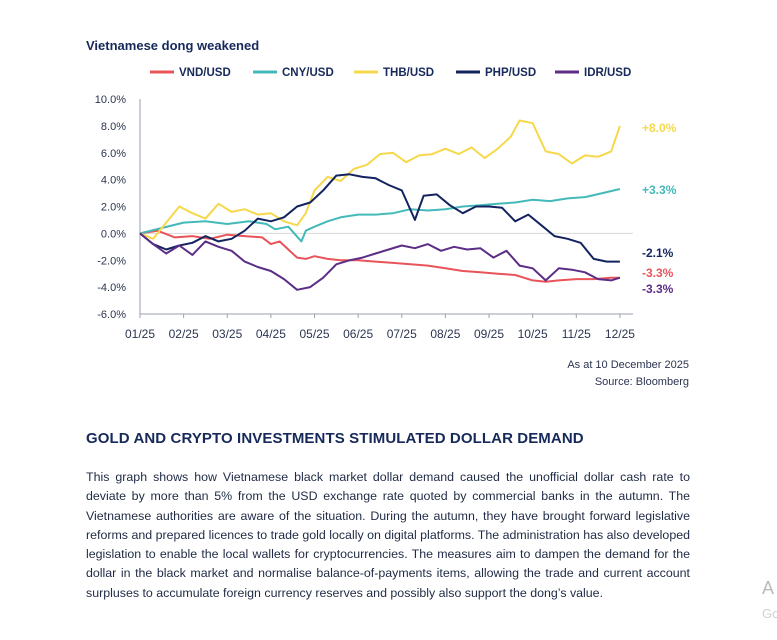 The image size is (777, 640). Describe the element at coordinates (510, 73) in the screenshot. I see `legend-label: PHP/USD` at that location.